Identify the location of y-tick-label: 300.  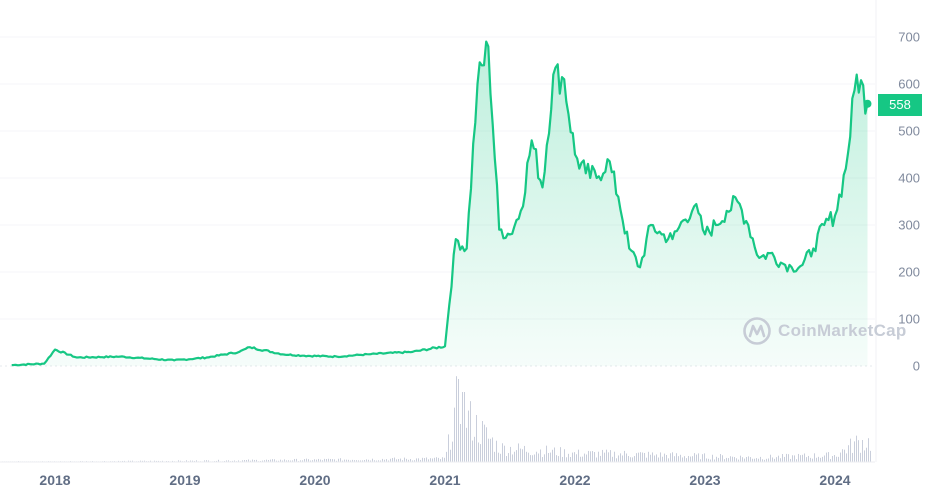
(909, 225).